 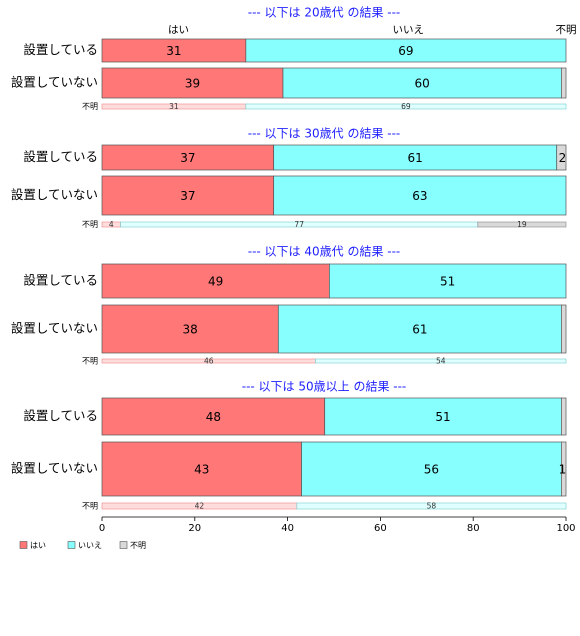 What do you see at coordinates (324, 387) in the screenshot?
I see `panel-title: --- 以下は 50歳以上 の結果 ---` at bounding box center [324, 387].